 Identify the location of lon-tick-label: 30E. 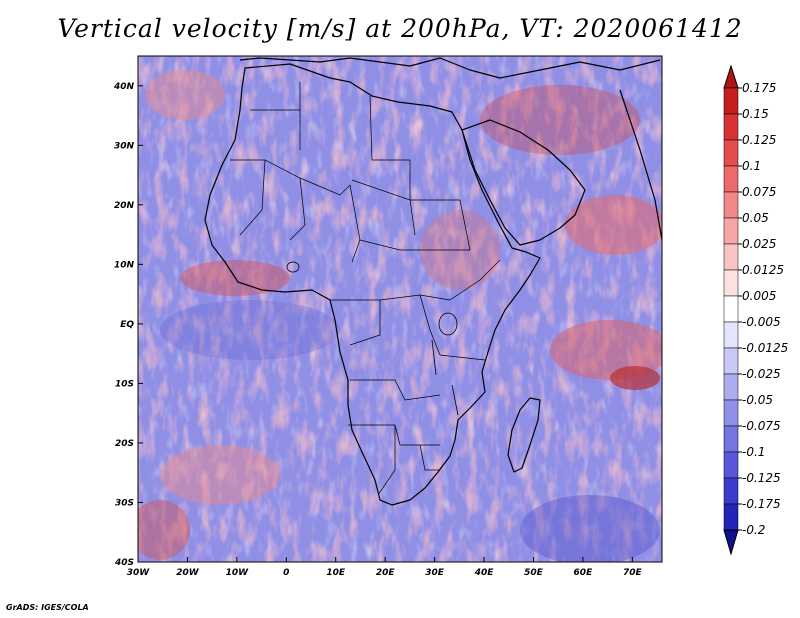
(435, 573).